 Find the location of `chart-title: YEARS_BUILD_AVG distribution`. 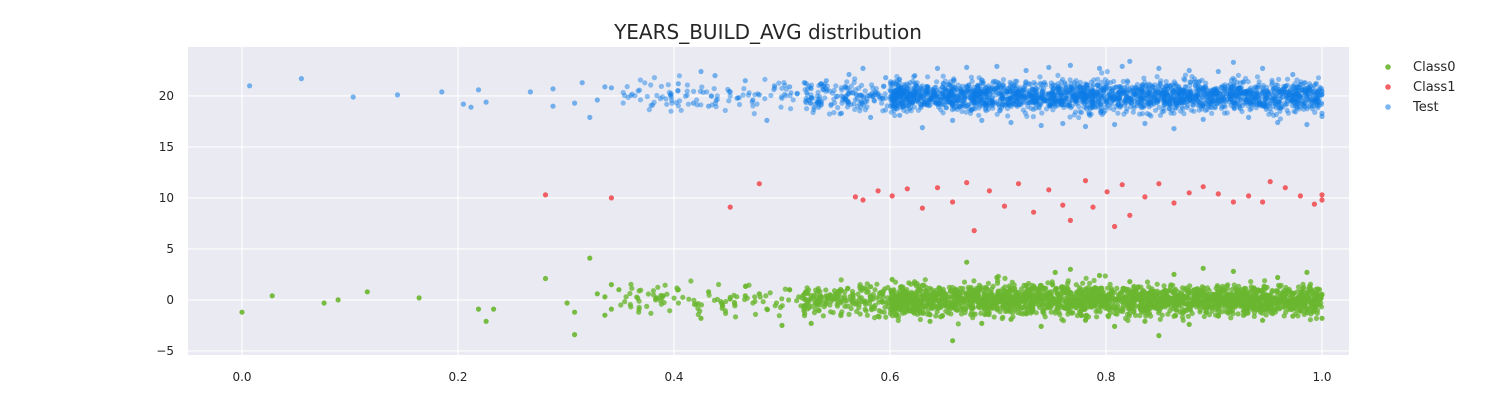

chart-title: YEARS_BUILD_AVG distribution is located at coordinates (767, 32).